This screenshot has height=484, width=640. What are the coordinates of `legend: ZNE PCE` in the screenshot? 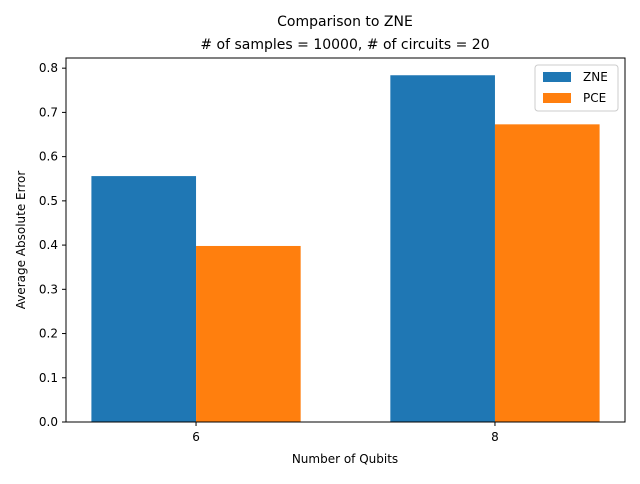 It's located at (576, 88).